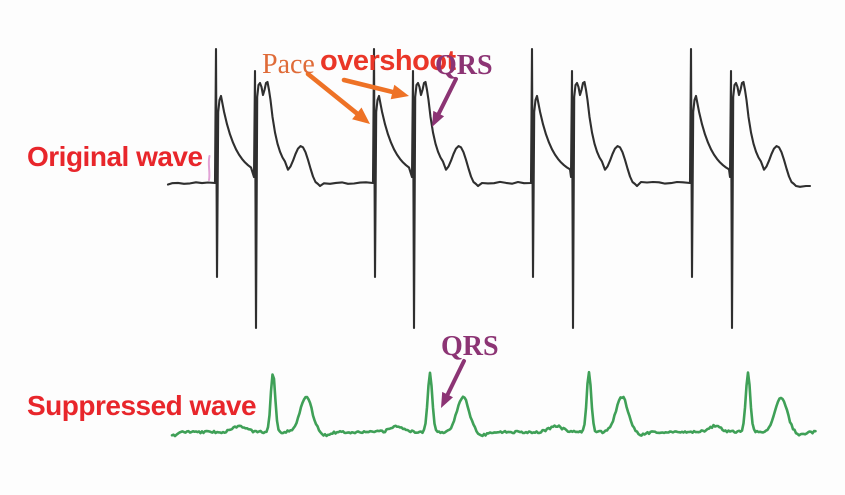 The width and height of the screenshot is (845, 495). I want to click on suppressed-wave-label: Suppressed wave, so click(142, 405).